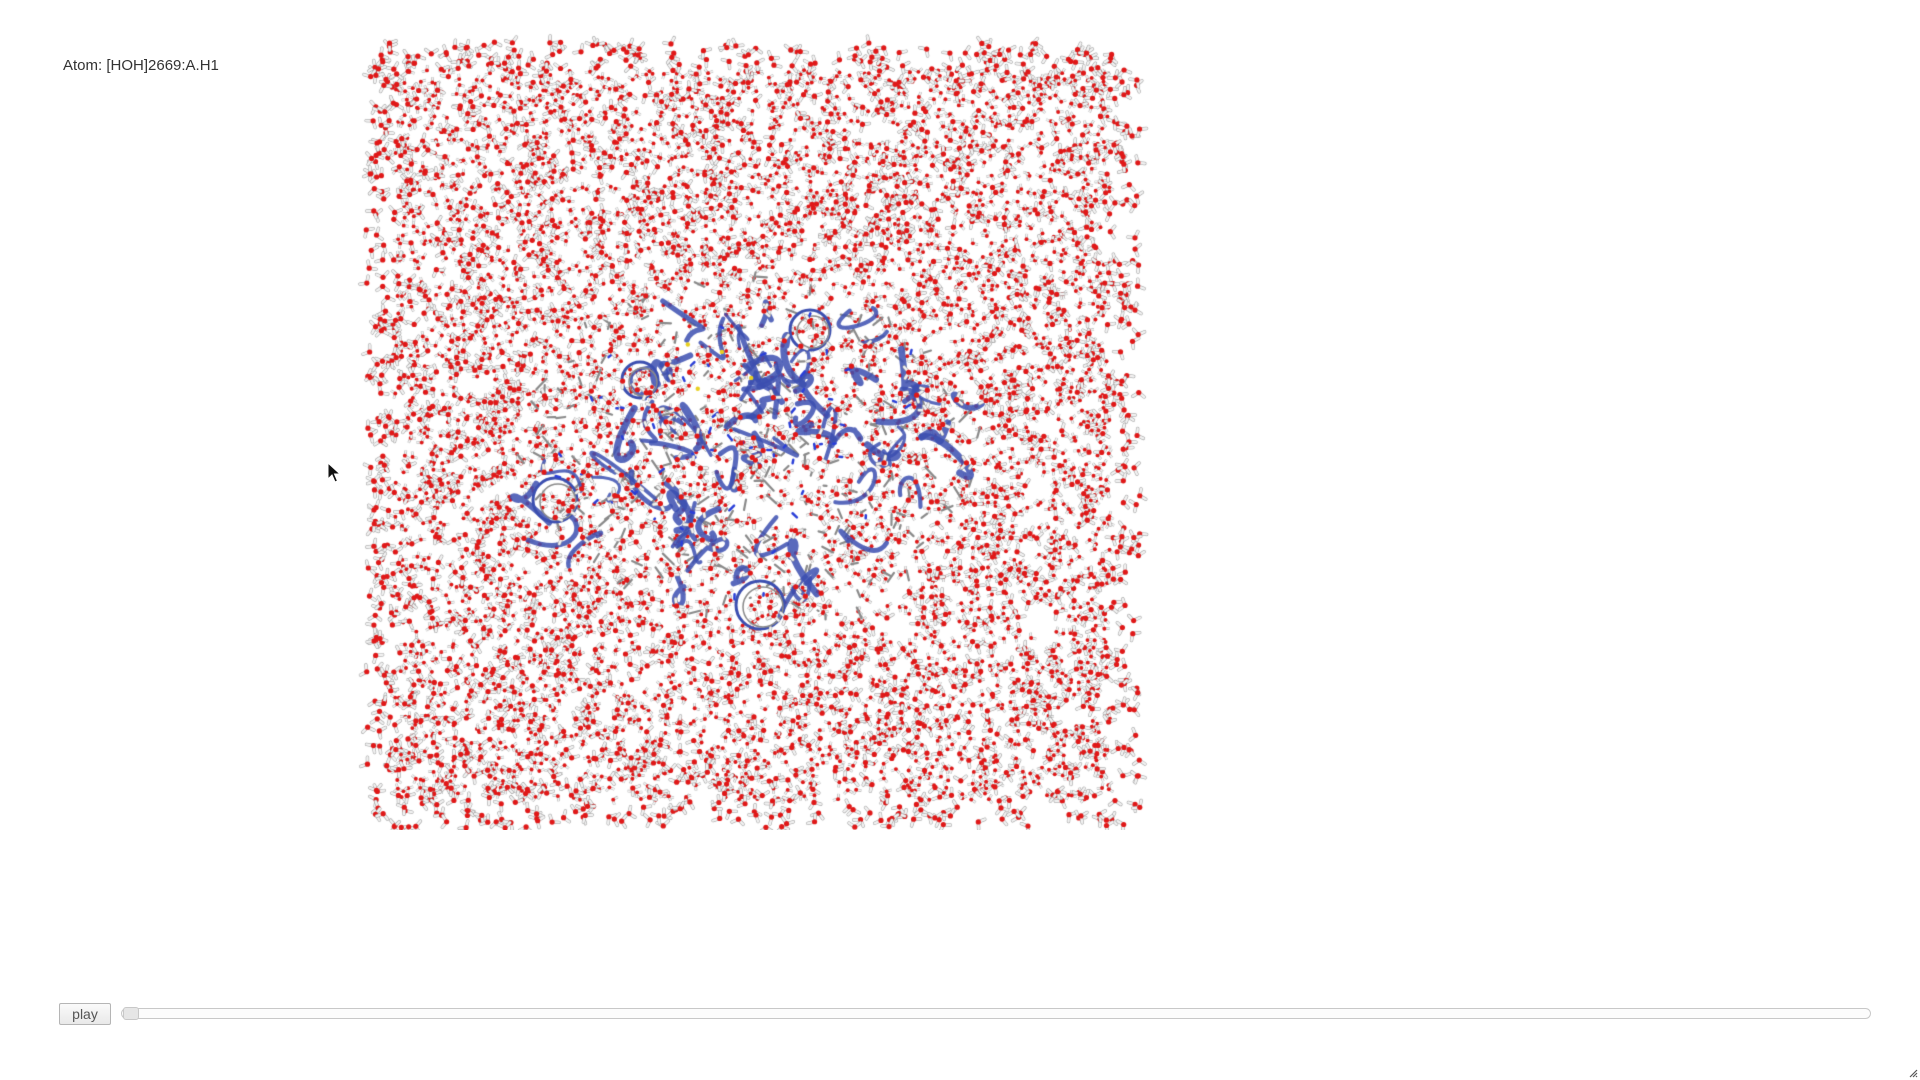 This screenshot has width=1920, height=1080. What do you see at coordinates (131, 1013) in the screenshot?
I see `slider-handle` at bounding box center [131, 1013].